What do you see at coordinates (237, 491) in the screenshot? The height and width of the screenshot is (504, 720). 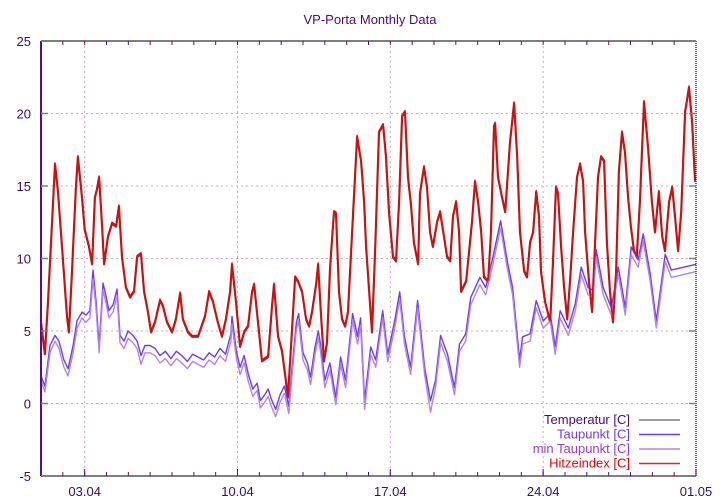 I see `x-tick-label: 10.04` at bounding box center [237, 491].